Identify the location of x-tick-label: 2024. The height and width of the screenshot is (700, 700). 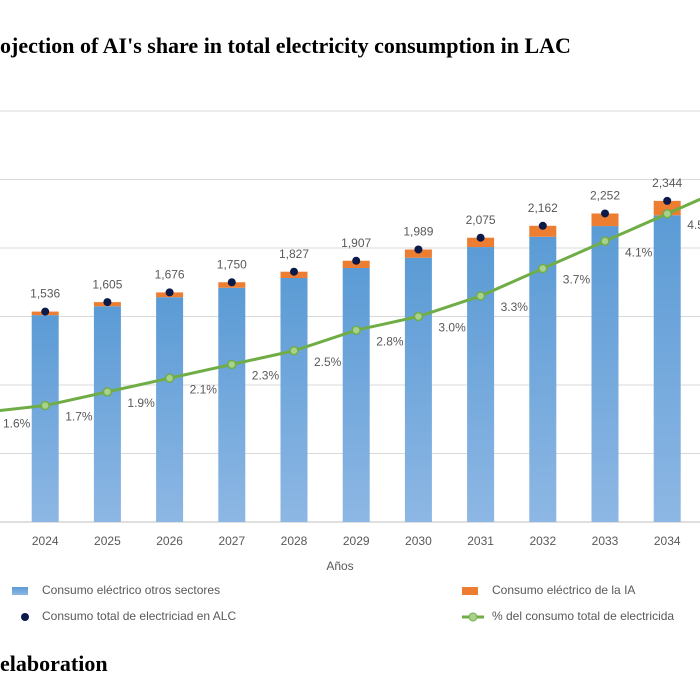
(45, 541).